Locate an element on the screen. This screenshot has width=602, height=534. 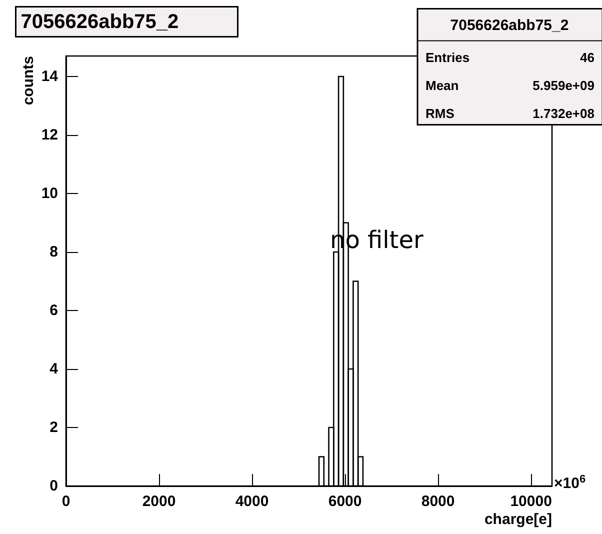
x-tick-label: 10000 is located at coordinates (531, 501).